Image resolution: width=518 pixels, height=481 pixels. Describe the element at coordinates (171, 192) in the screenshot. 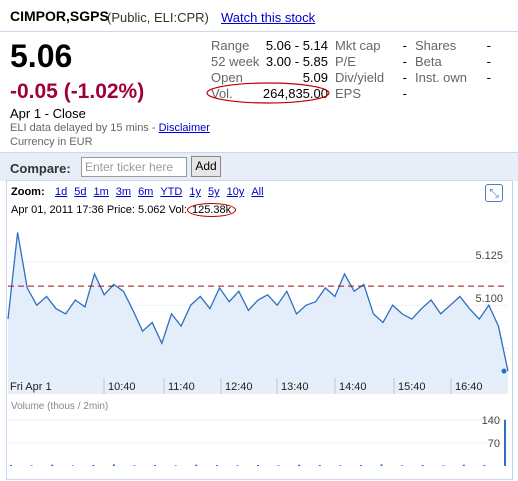

I see `zoom-option: YTD` at that location.